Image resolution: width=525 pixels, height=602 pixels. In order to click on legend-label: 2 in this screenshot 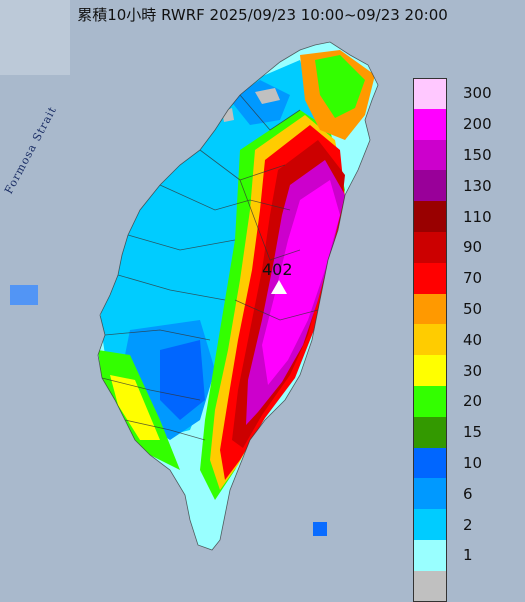, I will do `click(468, 524)`.